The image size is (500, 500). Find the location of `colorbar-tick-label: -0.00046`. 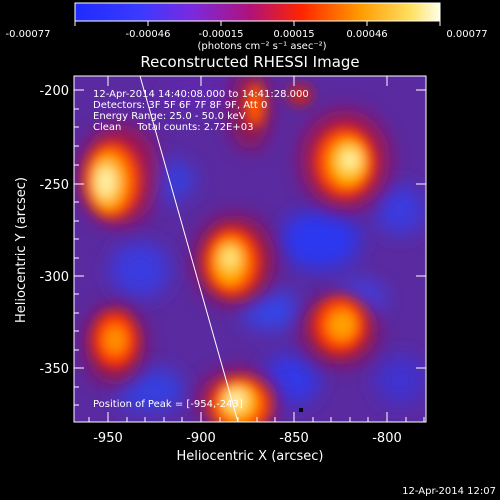

colorbar-tick-label: -0.00046 is located at coordinates (148, 34).